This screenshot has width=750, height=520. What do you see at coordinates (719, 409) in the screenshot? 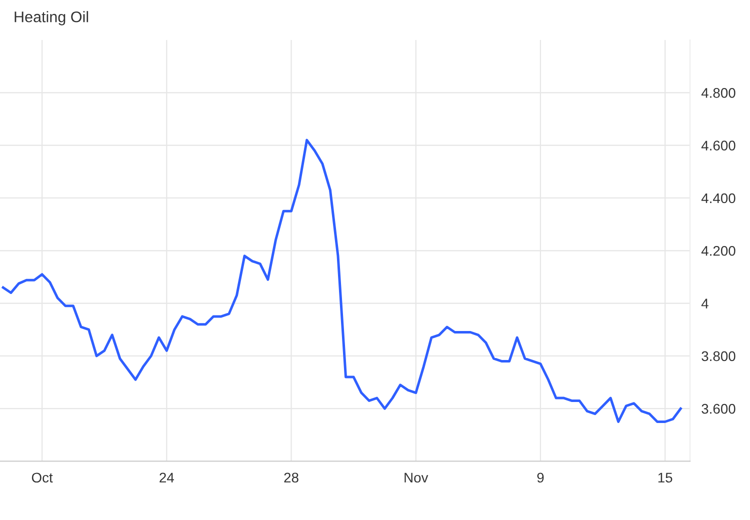
I see `y-tick-label: 3.600` at bounding box center [719, 409].